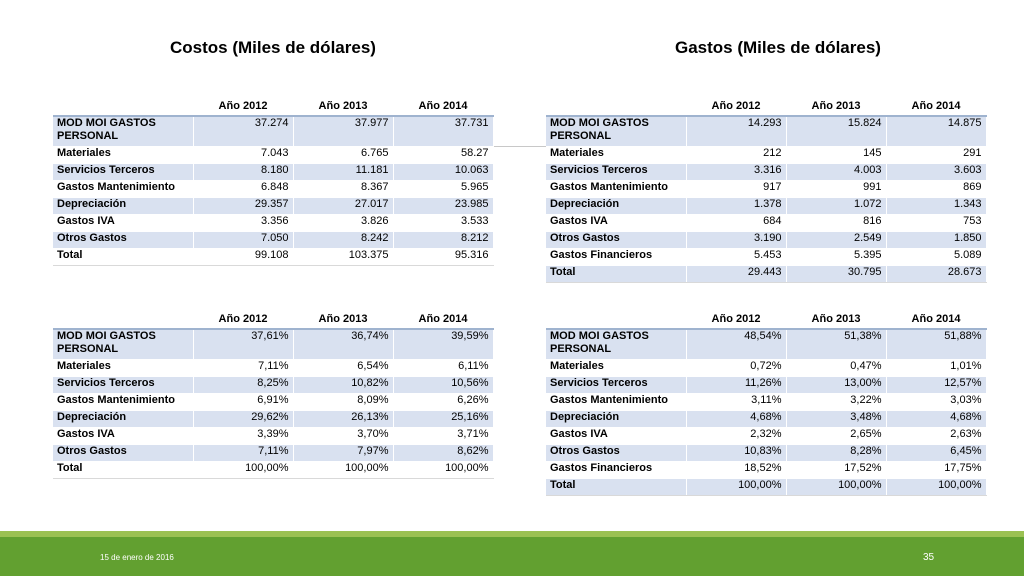 This screenshot has height=576, width=1024. Describe the element at coordinates (343, 240) in the screenshot. I see `cell-value: 8.242` at that location.